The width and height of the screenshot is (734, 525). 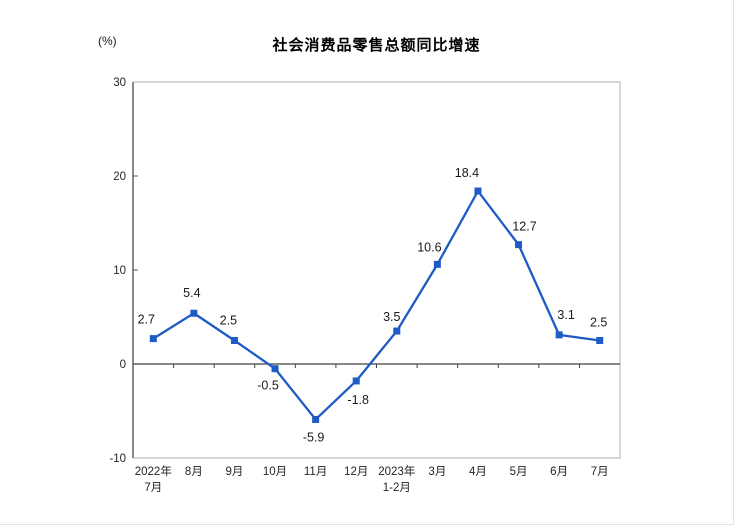 What do you see at coordinates (524, 227) in the screenshot?
I see `data-point-label: 12.7` at bounding box center [524, 227].